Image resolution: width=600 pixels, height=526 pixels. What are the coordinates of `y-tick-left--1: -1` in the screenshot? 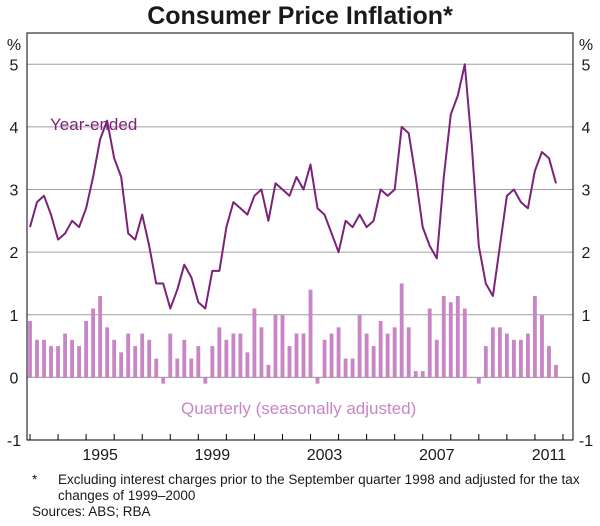 It's located at (14, 441).